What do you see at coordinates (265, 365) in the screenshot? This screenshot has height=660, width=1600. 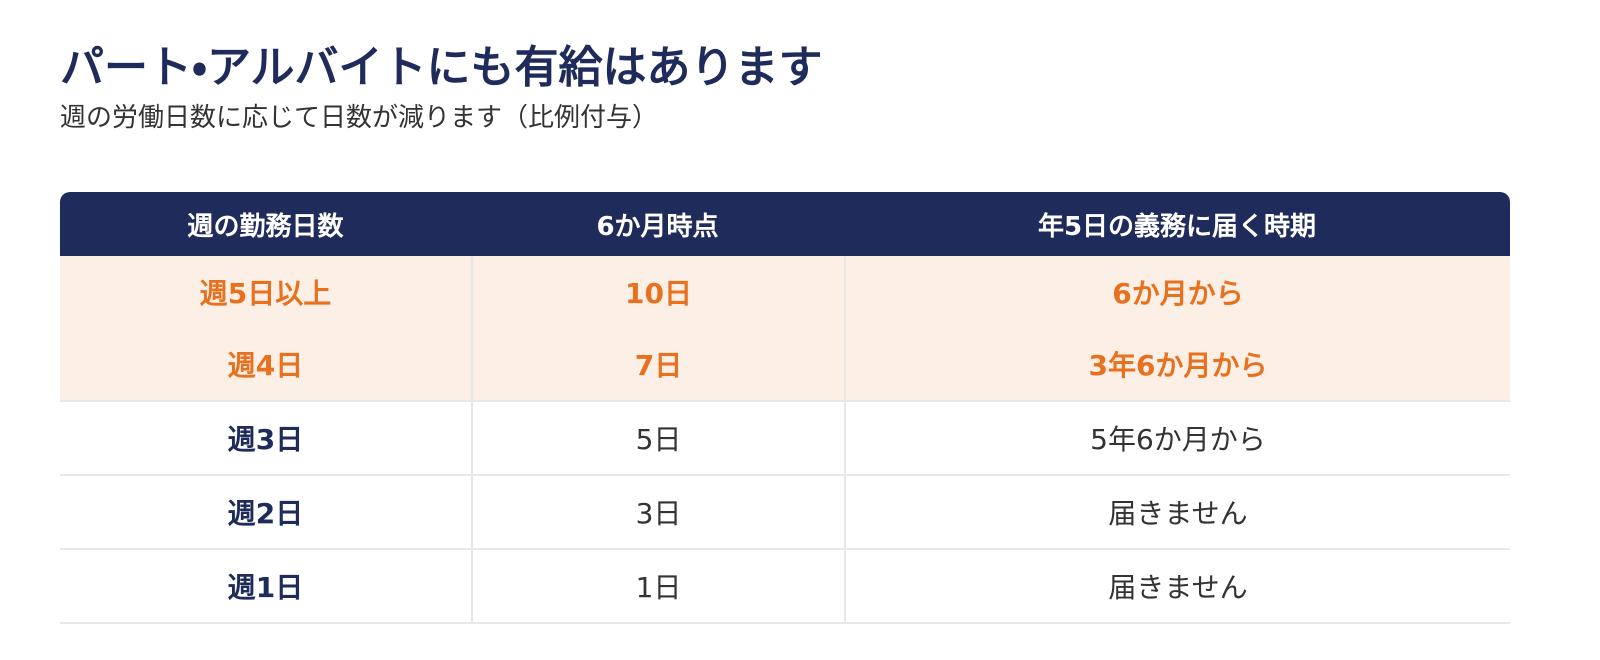 I see `table-cell: 週4日` at bounding box center [265, 365].